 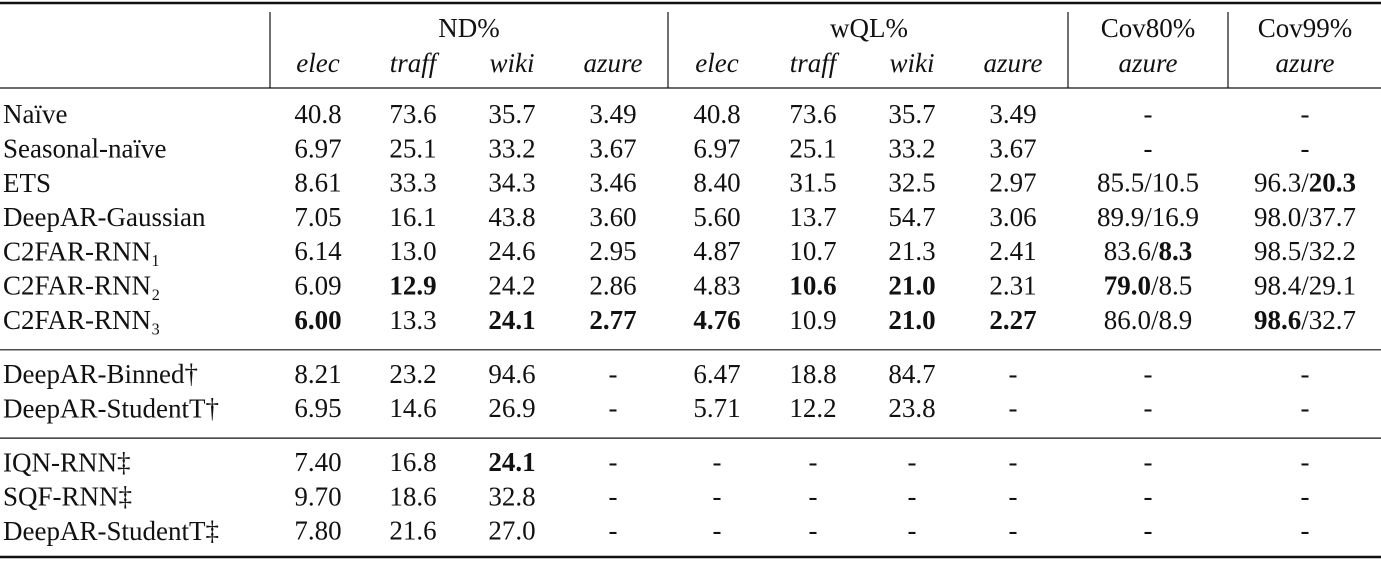 I want to click on value: 98.5/32.2, so click(x=1305, y=251).